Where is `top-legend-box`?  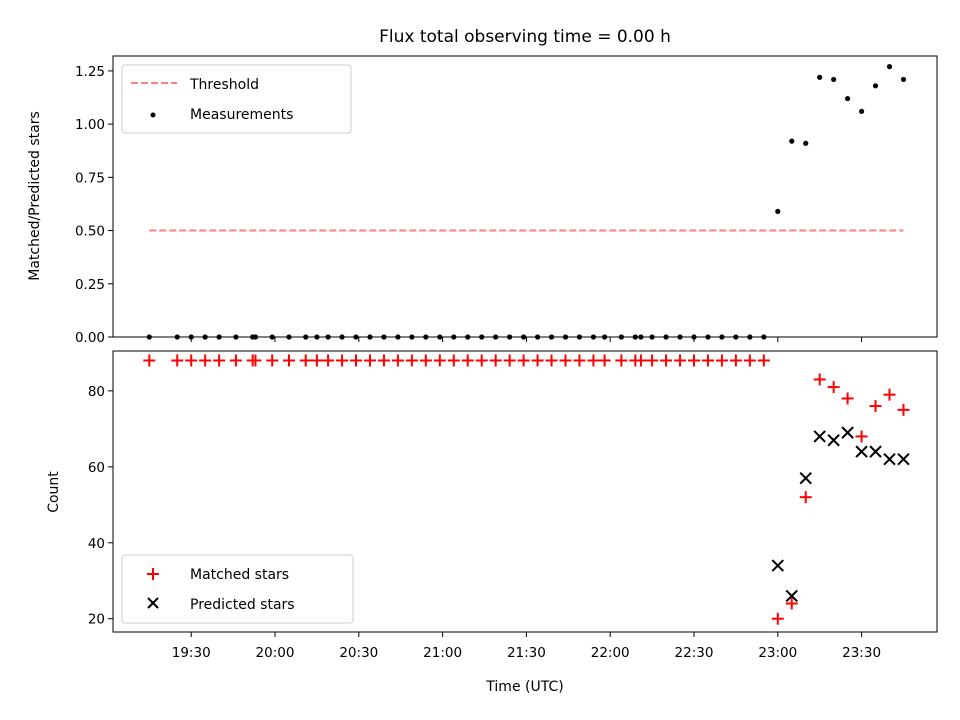 top-legend-box is located at coordinates (236, 99).